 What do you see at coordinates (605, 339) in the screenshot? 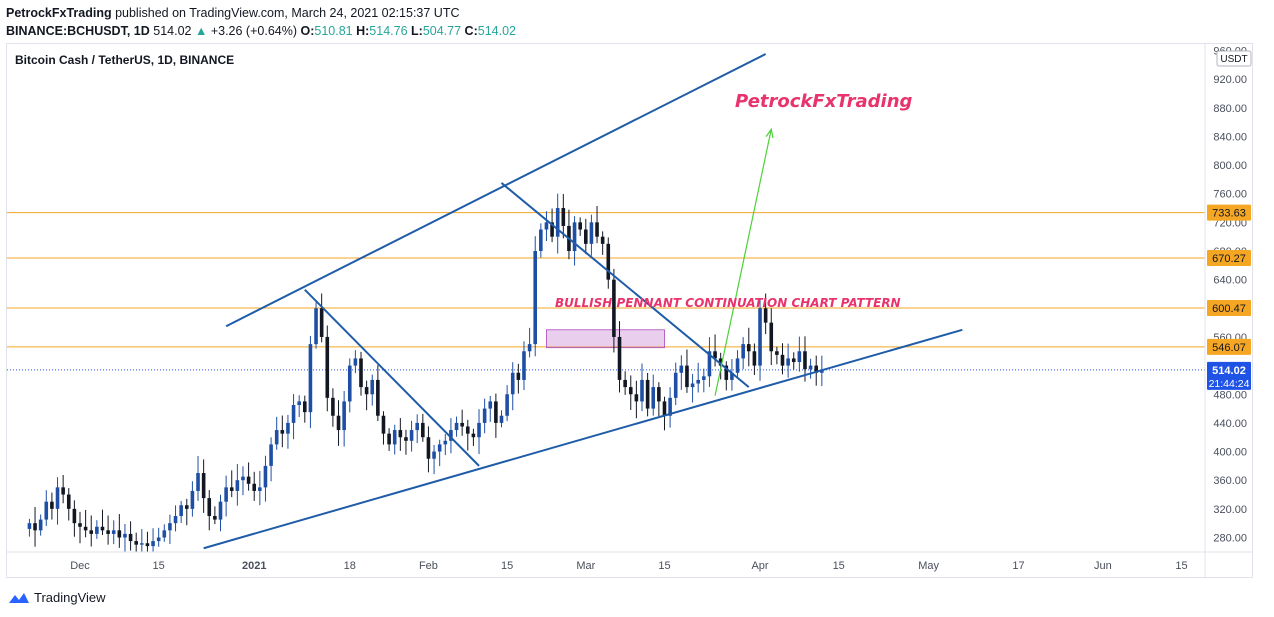
I see `consolidation-zone` at bounding box center [605, 339].